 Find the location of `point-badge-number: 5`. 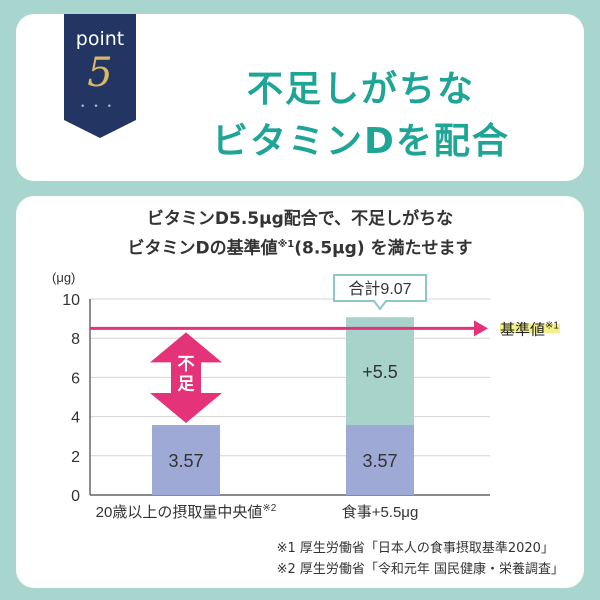

point-badge-number: 5 is located at coordinates (100, 73).